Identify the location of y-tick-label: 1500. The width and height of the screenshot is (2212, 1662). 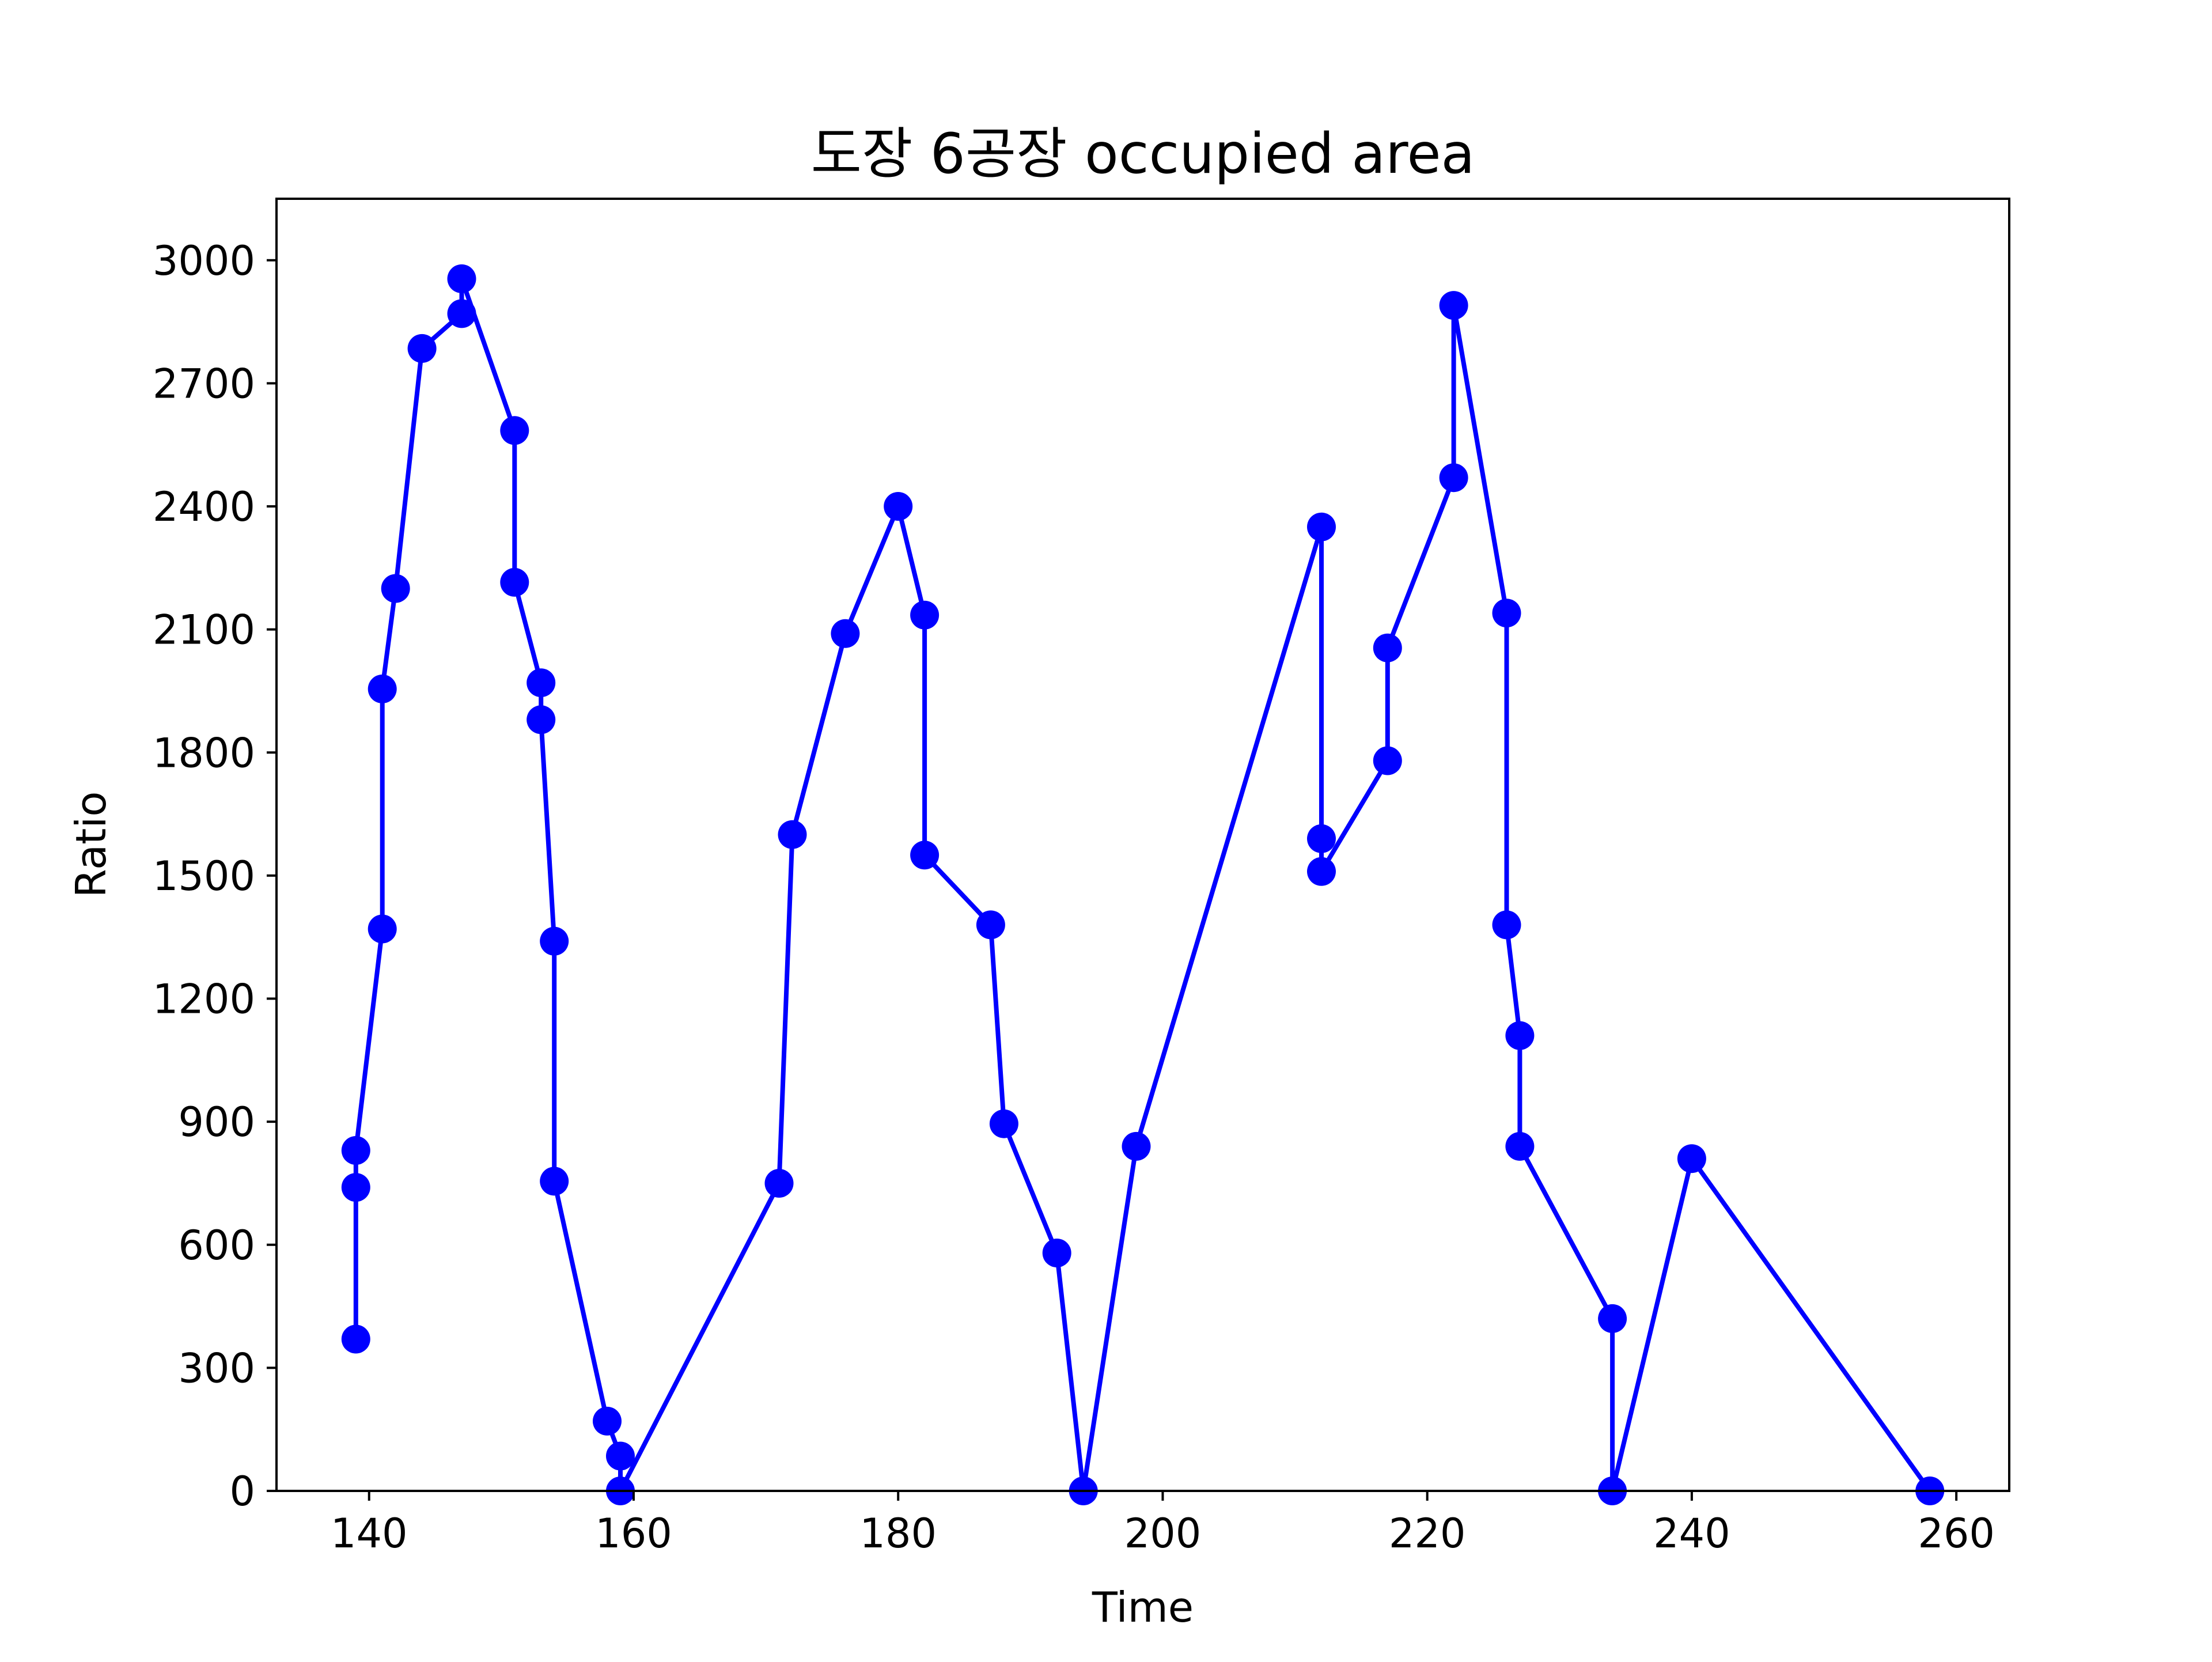
(204, 877).